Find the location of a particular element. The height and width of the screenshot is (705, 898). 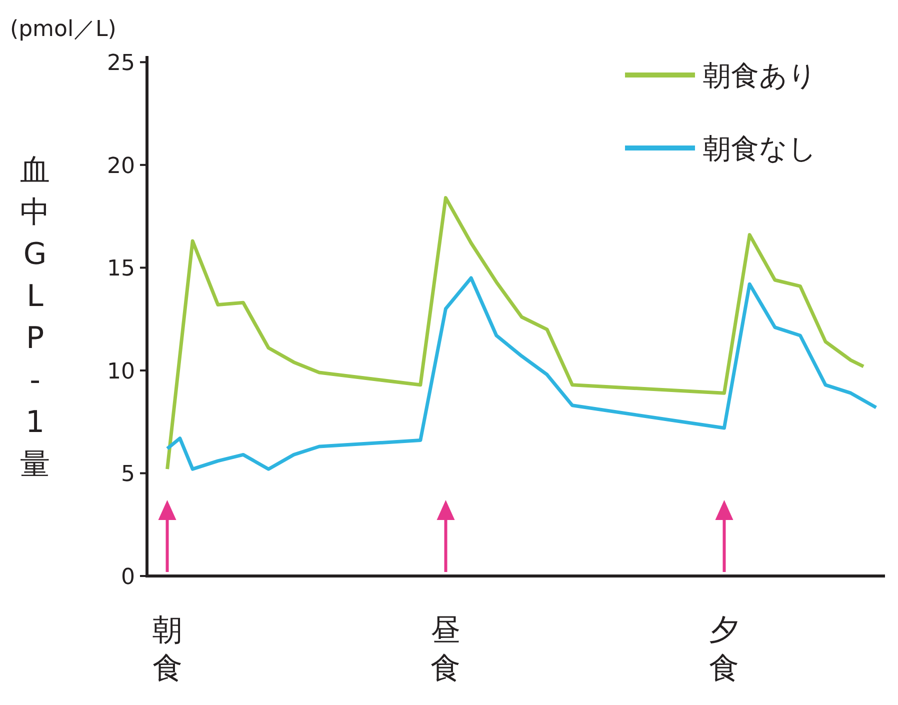

text: (pmol／L) is located at coordinates (63, 29).